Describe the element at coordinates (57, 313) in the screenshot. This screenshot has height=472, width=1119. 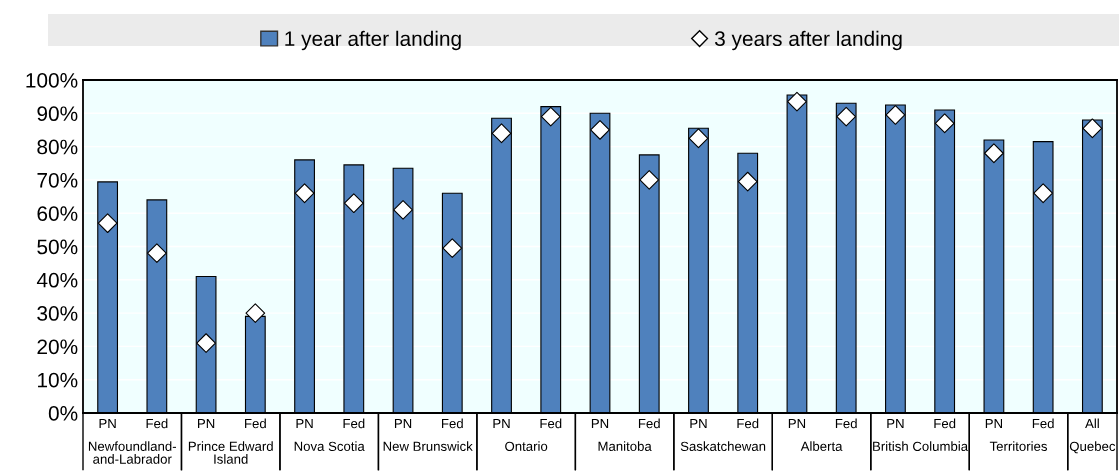
I see `y-tick-label: 30%` at that location.